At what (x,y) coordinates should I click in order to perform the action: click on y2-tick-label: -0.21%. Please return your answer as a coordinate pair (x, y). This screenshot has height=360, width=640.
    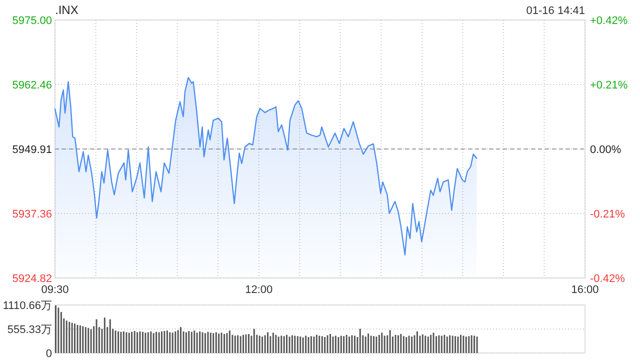
    Looking at the image, I should click on (608, 214).